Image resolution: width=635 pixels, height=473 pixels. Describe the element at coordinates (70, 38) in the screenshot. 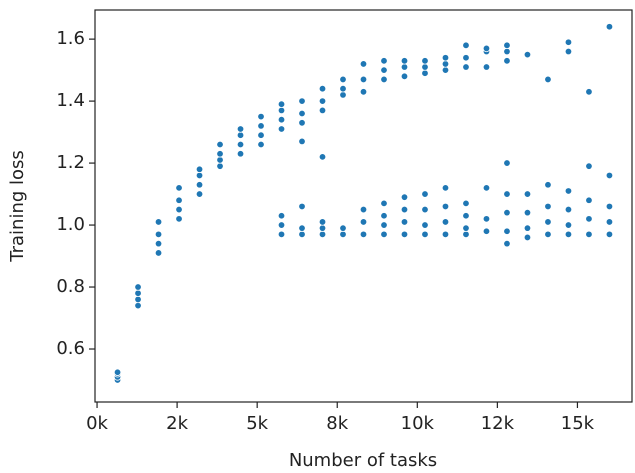

I see `y-tick-label: 1.6` at that location.